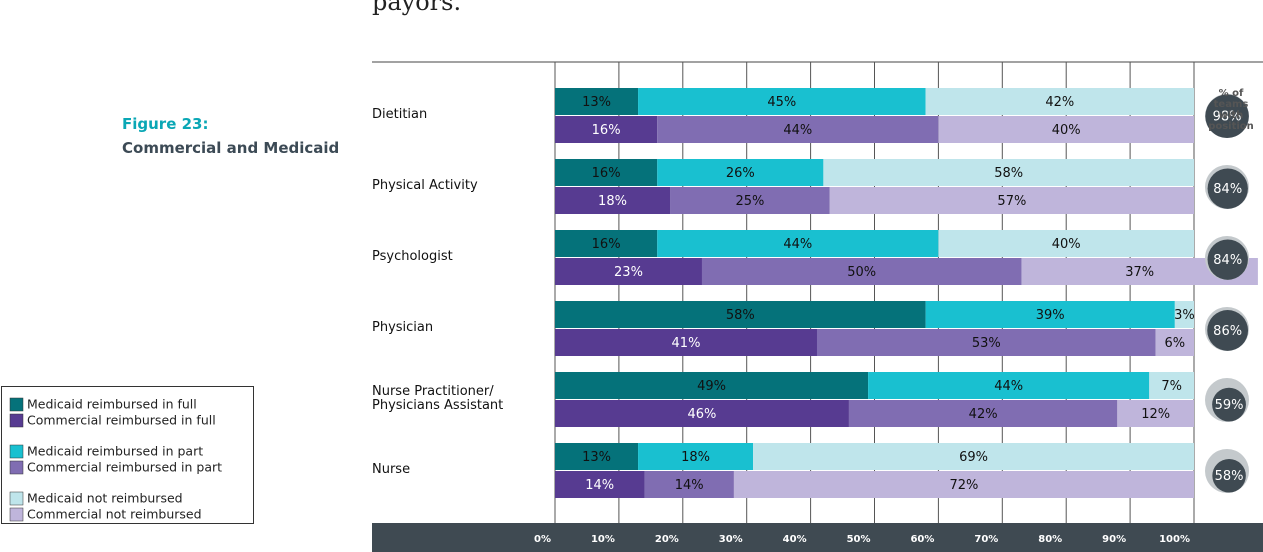  I want to click on category-label: Physician, so click(403, 327).